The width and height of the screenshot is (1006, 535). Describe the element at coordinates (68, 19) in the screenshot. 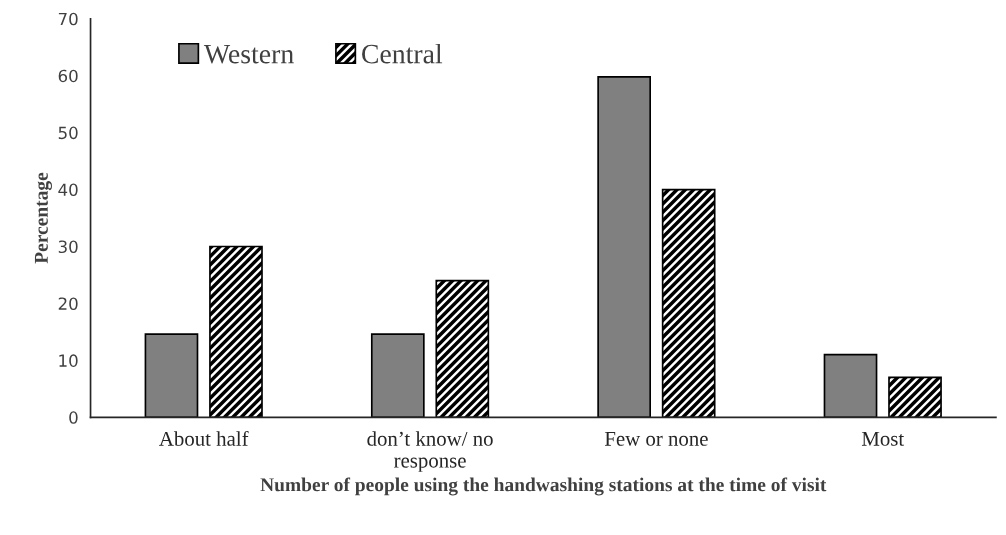

I see `y-tick-label: 70` at that location.